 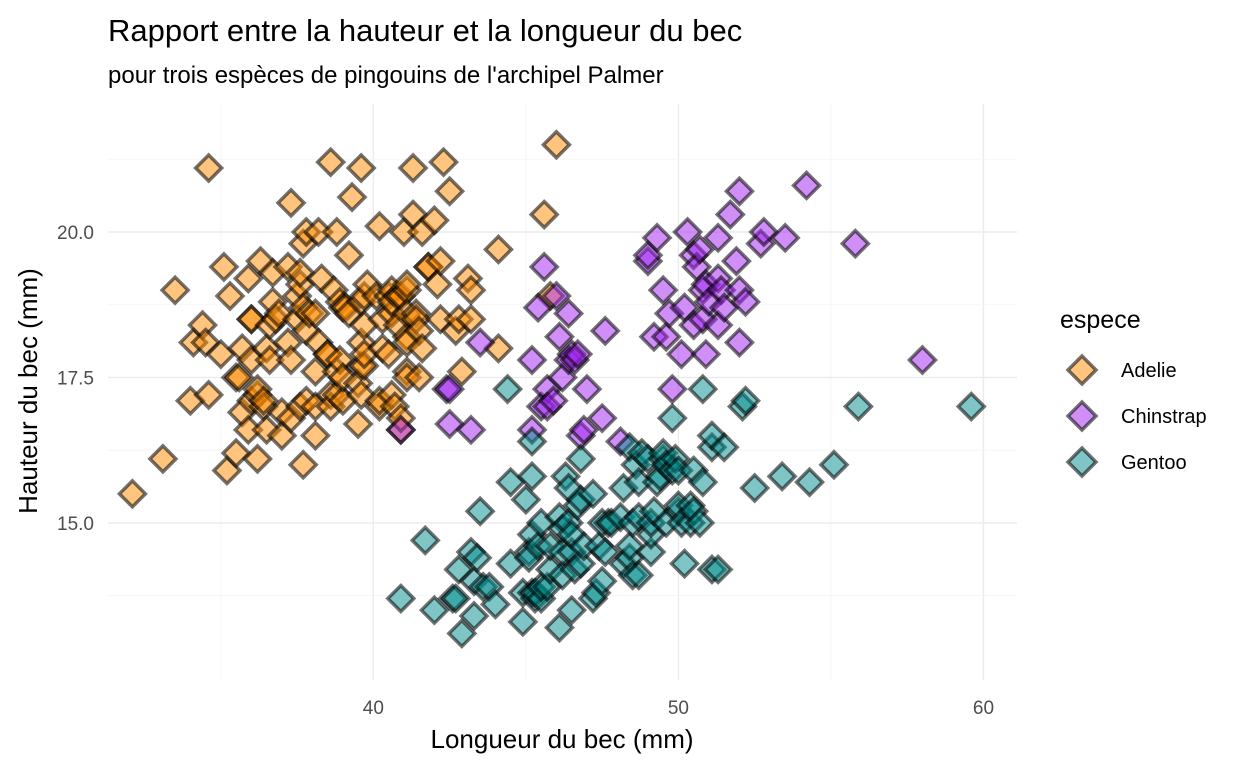 What do you see at coordinates (1126, 462) in the screenshot?
I see `legend-item-gentoo: Gentoo` at bounding box center [1126, 462].